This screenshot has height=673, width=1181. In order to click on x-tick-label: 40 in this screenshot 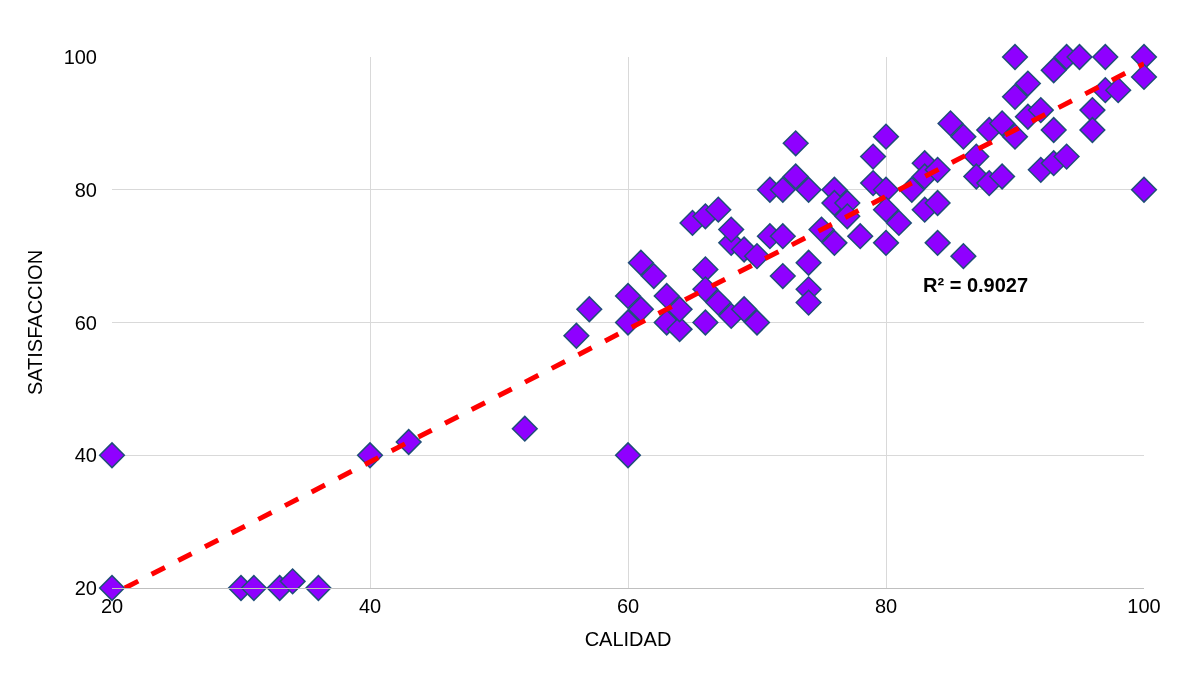, I will do `click(370, 606)`.